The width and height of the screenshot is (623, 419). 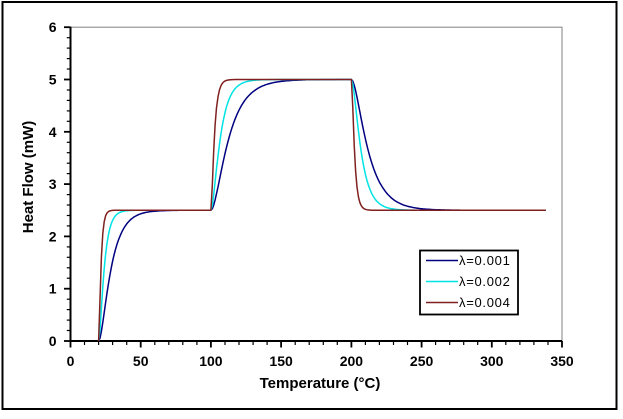 What do you see at coordinates (562, 361) in the screenshot?
I see `svg-text: 350` at bounding box center [562, 361].